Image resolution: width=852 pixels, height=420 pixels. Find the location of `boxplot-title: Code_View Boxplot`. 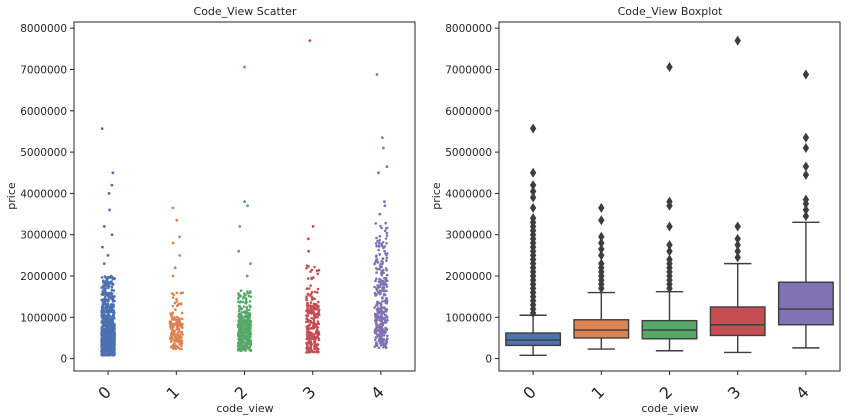

boxplot-title: Code_View Boxplot is located at coordinates (670, 11).